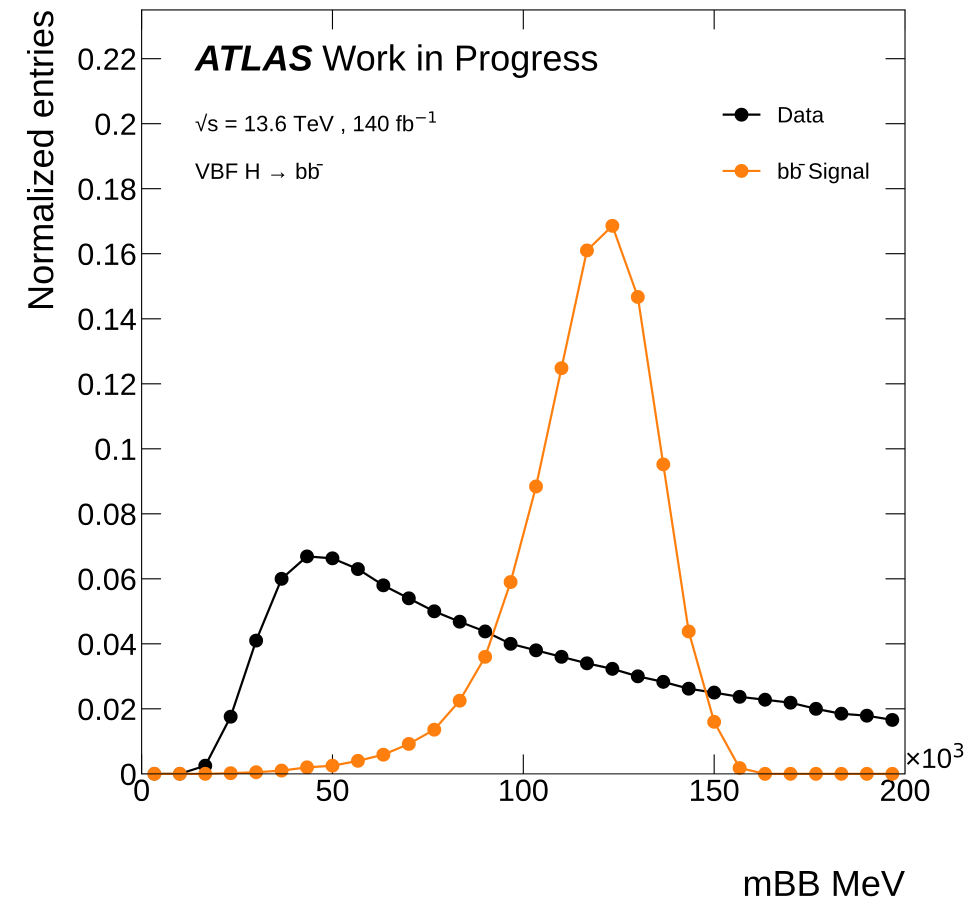 Image resolution: width=970 pixels, height=903 pixels. I want to click on y-tick-label: 0.14, so click(107, 319).